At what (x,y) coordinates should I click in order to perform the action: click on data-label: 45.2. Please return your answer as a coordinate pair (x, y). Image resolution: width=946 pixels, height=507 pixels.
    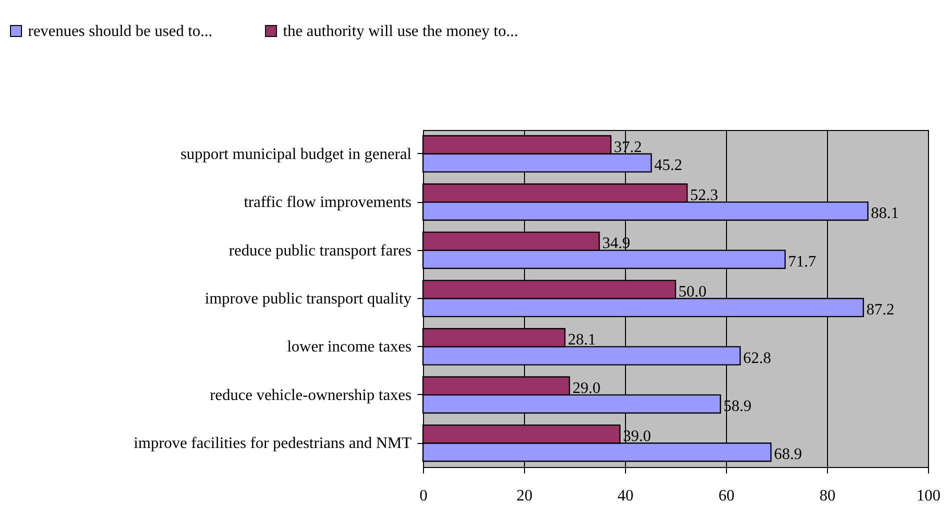
    Looking at the image, I should click on (668, 165).